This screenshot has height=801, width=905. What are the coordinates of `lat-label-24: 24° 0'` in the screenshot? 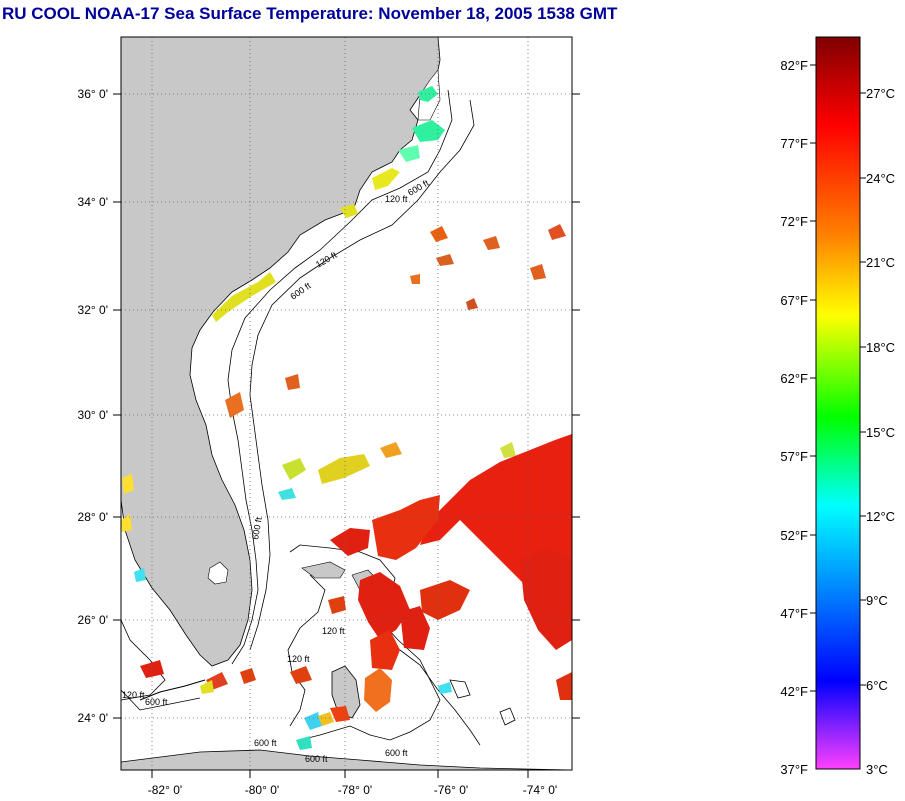 It's located at (93, 718).